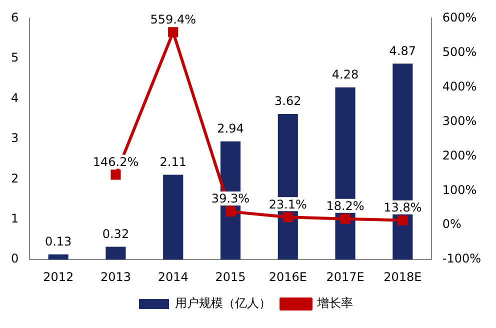 This screenshot has height=328, width=496. I want to click on y-tick-label: 5, so click(14, 57).